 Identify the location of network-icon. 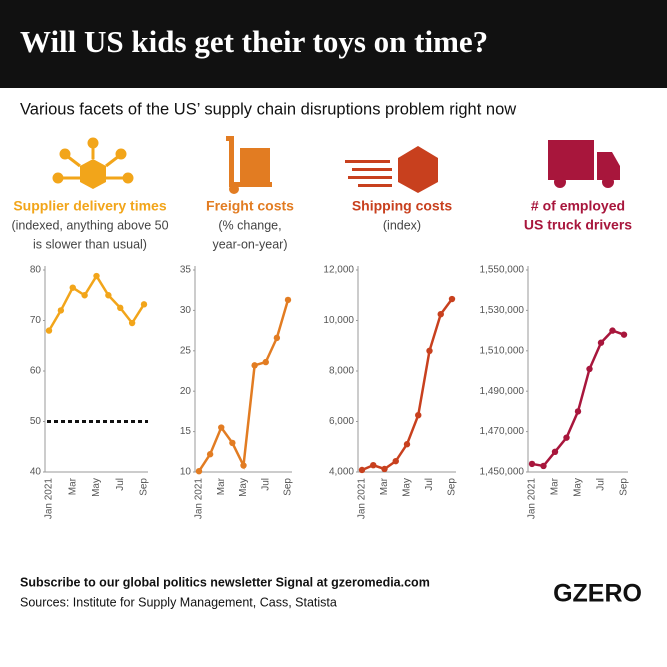
(93, 163).